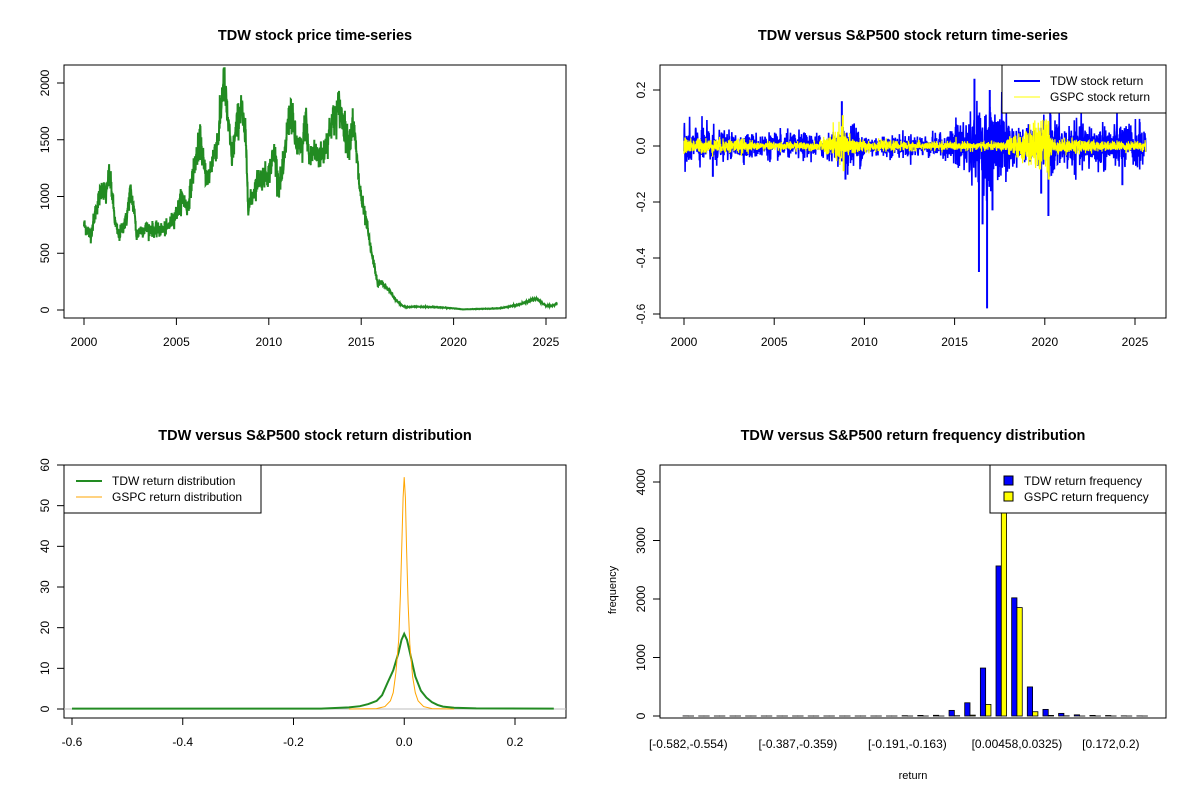 Image resolution: width=1200 pixels, height=800 pixels. Describe the element at coordinates (72, 742) in the screenshot. I see `x-tick-label: -0.6` at that location.